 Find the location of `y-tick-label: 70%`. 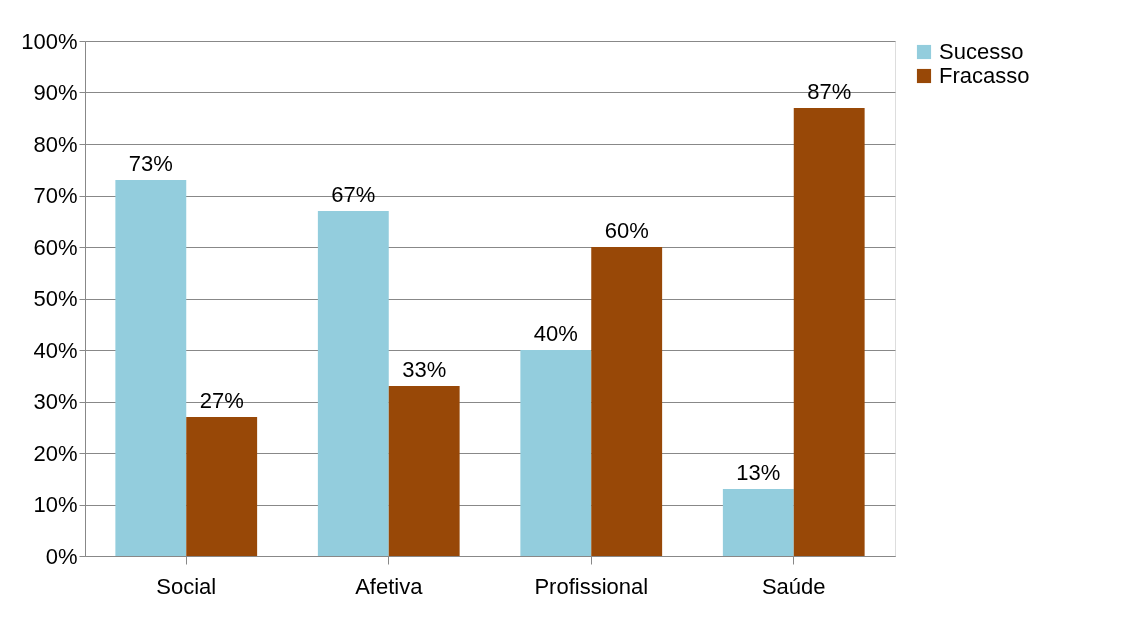

y-tick-label: 70% is located at coordinates (55, 195).